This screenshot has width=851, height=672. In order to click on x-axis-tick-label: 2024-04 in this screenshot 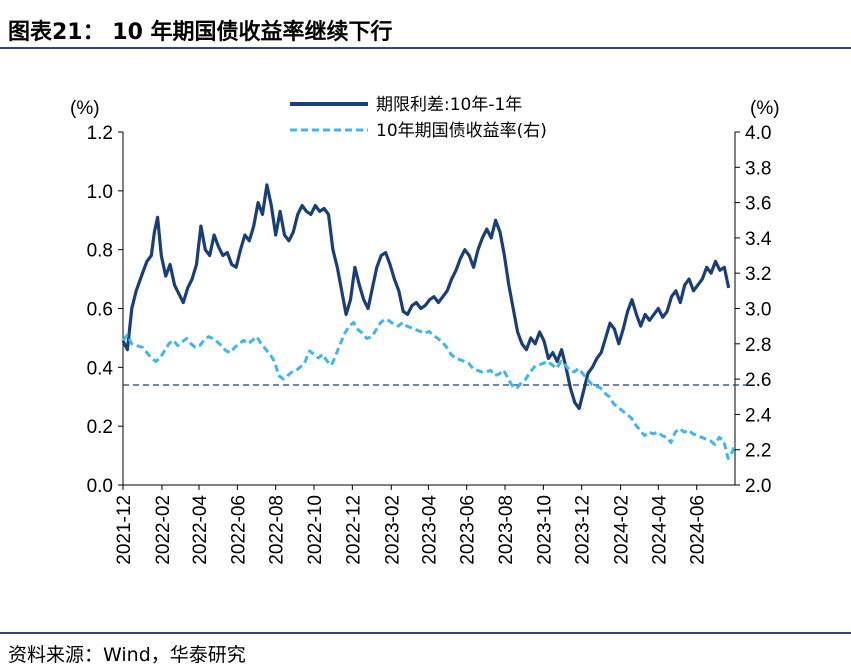, I will do `click(659, 530)`.